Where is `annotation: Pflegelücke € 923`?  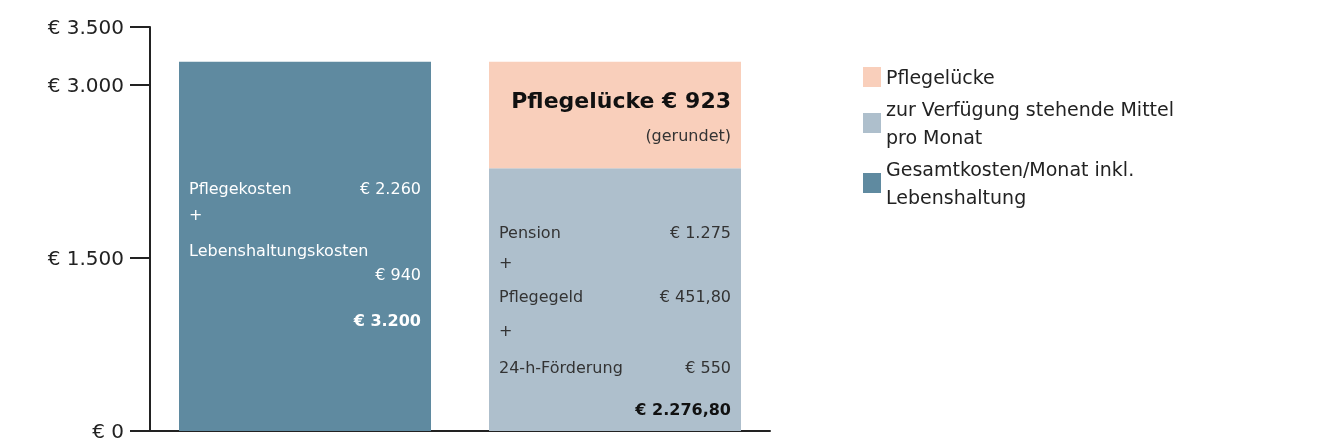
annotation: Pflegelücke € 923 is located at coordinates (621, 100).